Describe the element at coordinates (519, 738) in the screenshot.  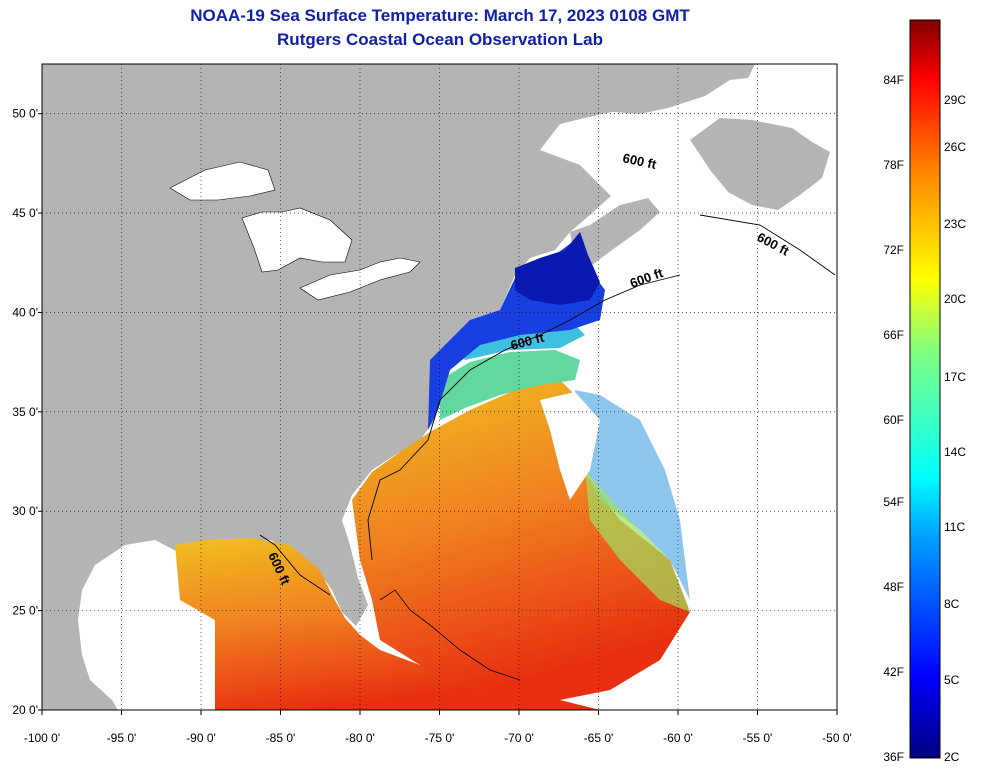
I see `lon-tick-label: -70 0'` at that location.